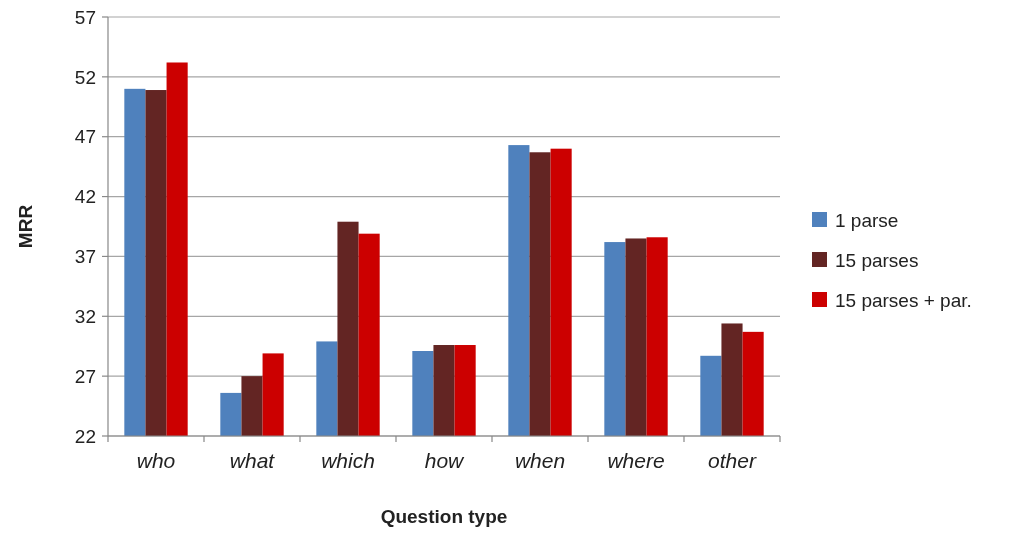  I want to click on x-tick-label: what, so click(252, 460).